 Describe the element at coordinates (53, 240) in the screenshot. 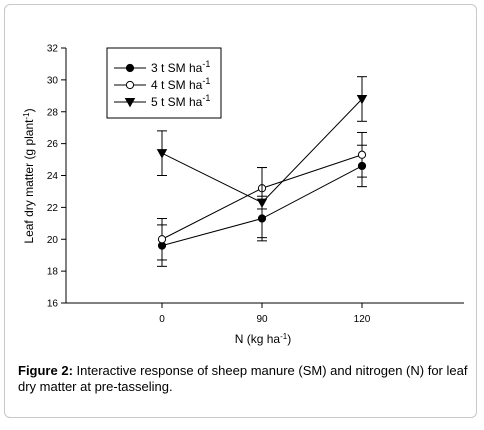

I see `y-tick-label: 20` at that location.